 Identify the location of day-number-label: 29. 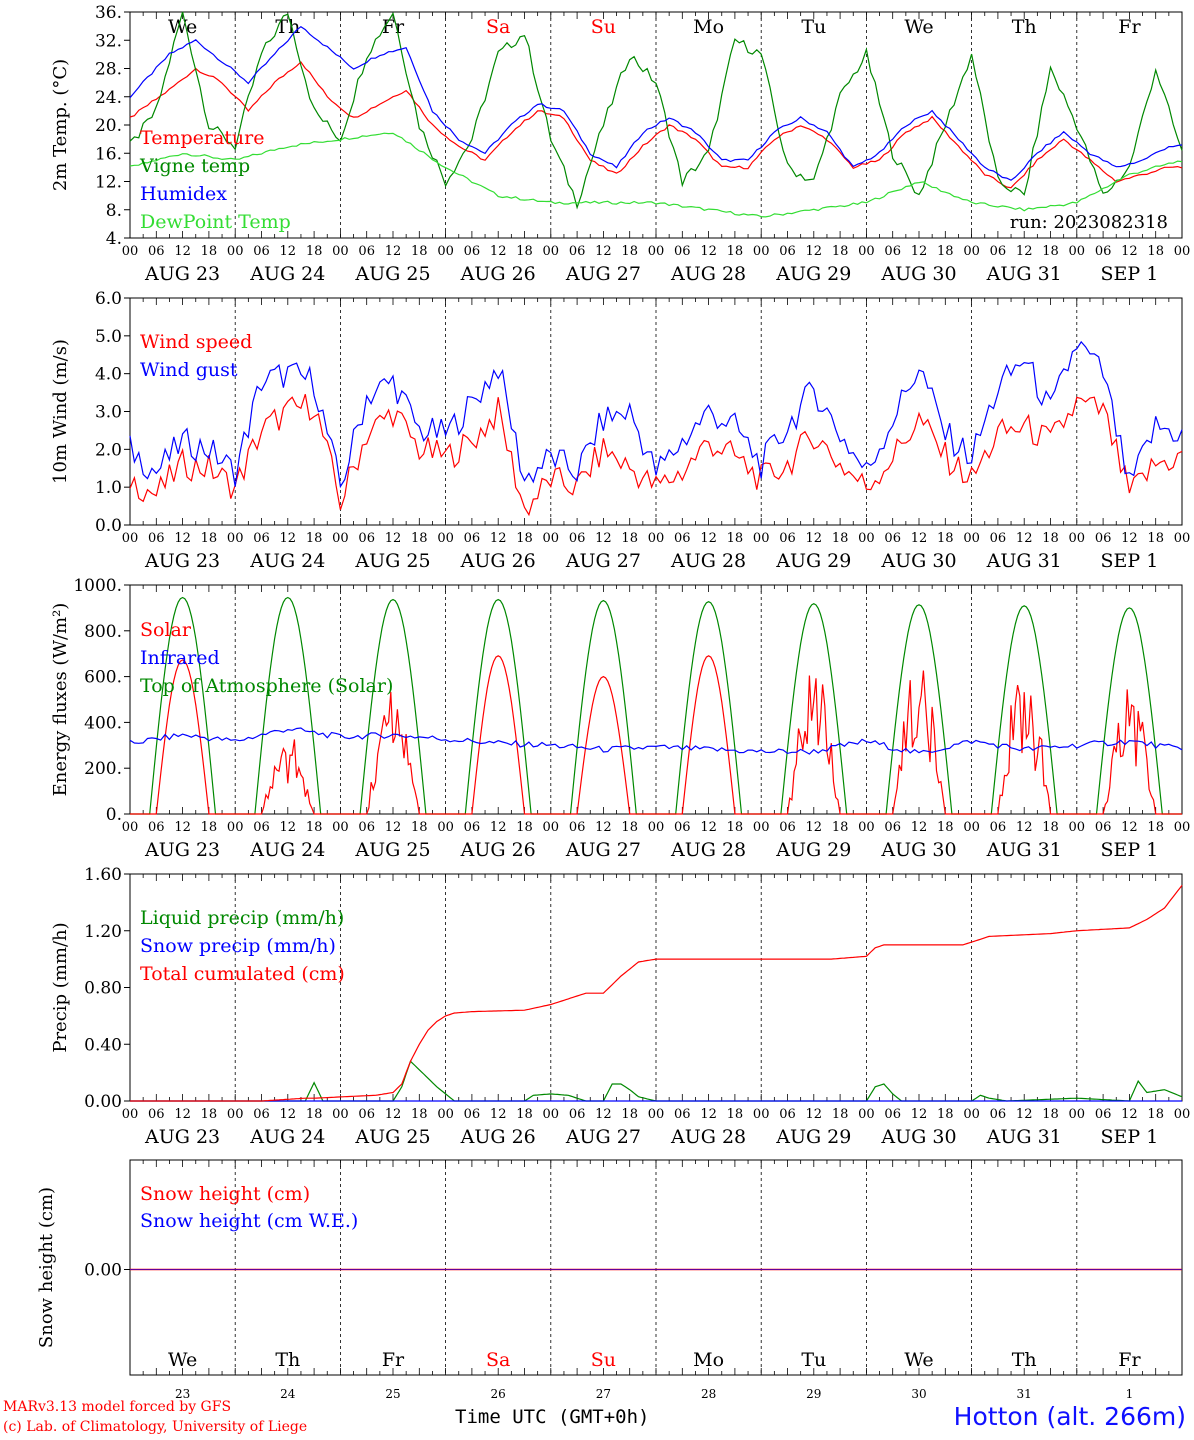
(813, 1394).